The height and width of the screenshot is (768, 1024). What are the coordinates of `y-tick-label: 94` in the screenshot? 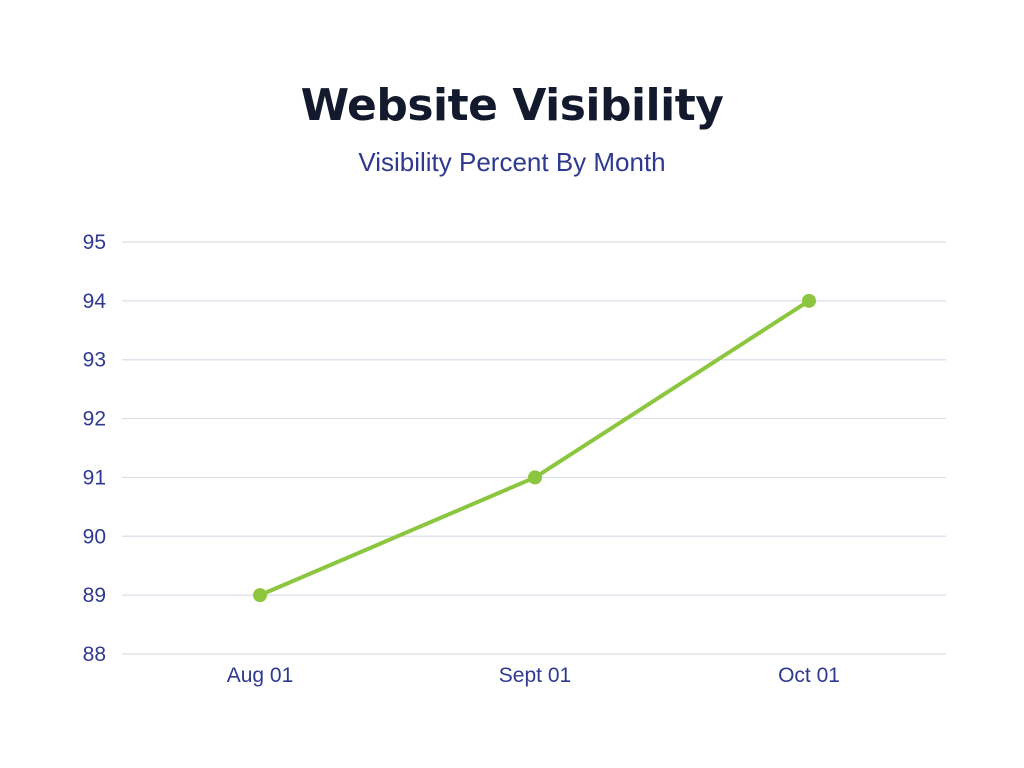 It's located at (95, 301).